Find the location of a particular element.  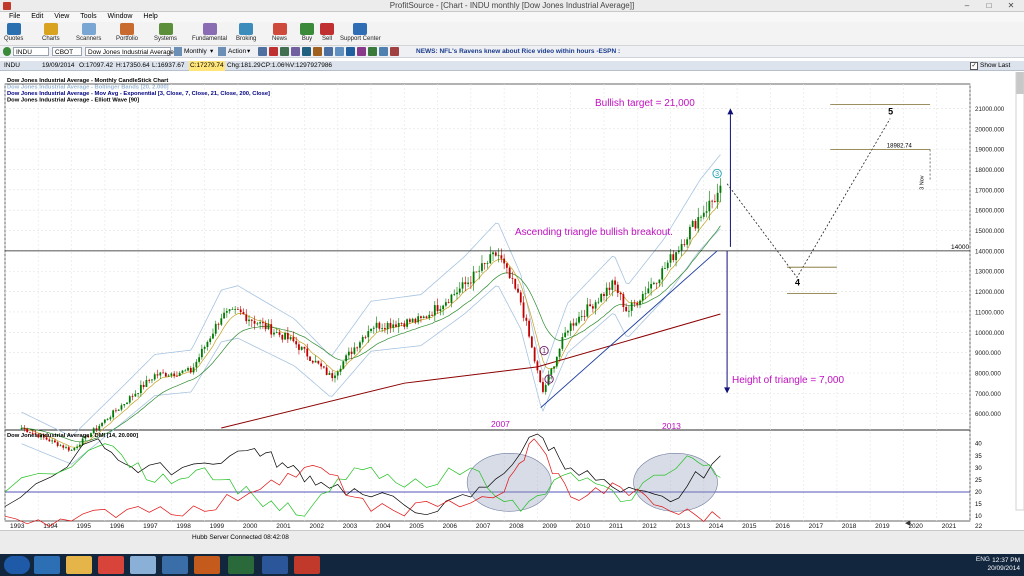

buy-icon is located at coordinates (307, 29).